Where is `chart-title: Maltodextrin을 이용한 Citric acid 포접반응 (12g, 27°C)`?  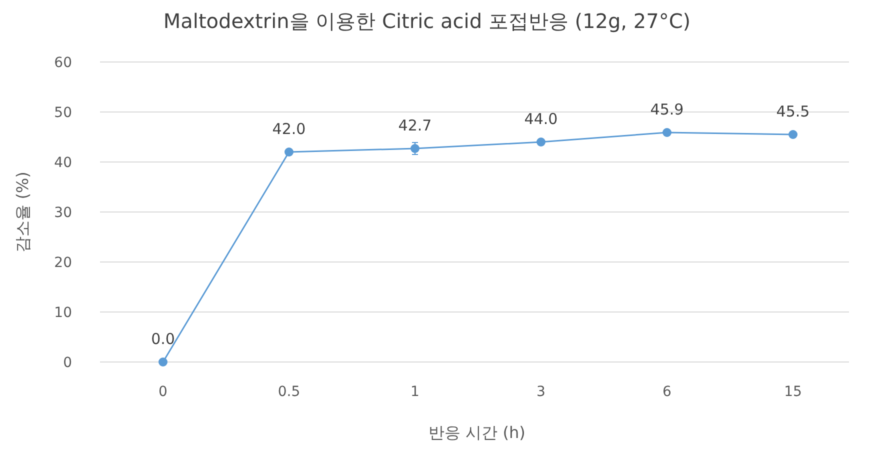
chart-title: Maltodextrin을 이용한 Citric acid 포접반응 (12g, 27°C) is located at coordinates (427, 21).